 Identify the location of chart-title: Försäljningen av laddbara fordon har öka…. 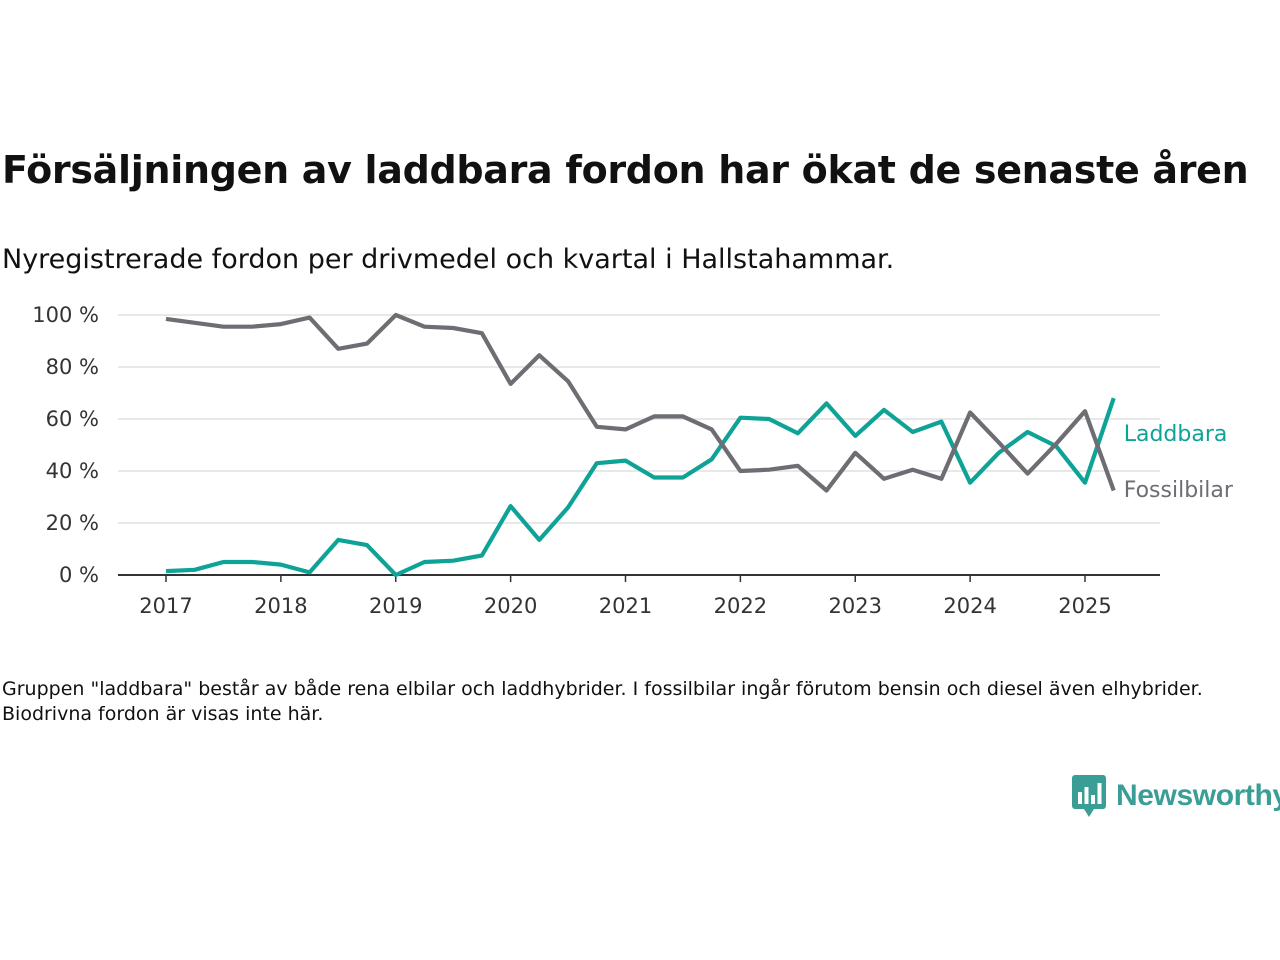
(625, 170).